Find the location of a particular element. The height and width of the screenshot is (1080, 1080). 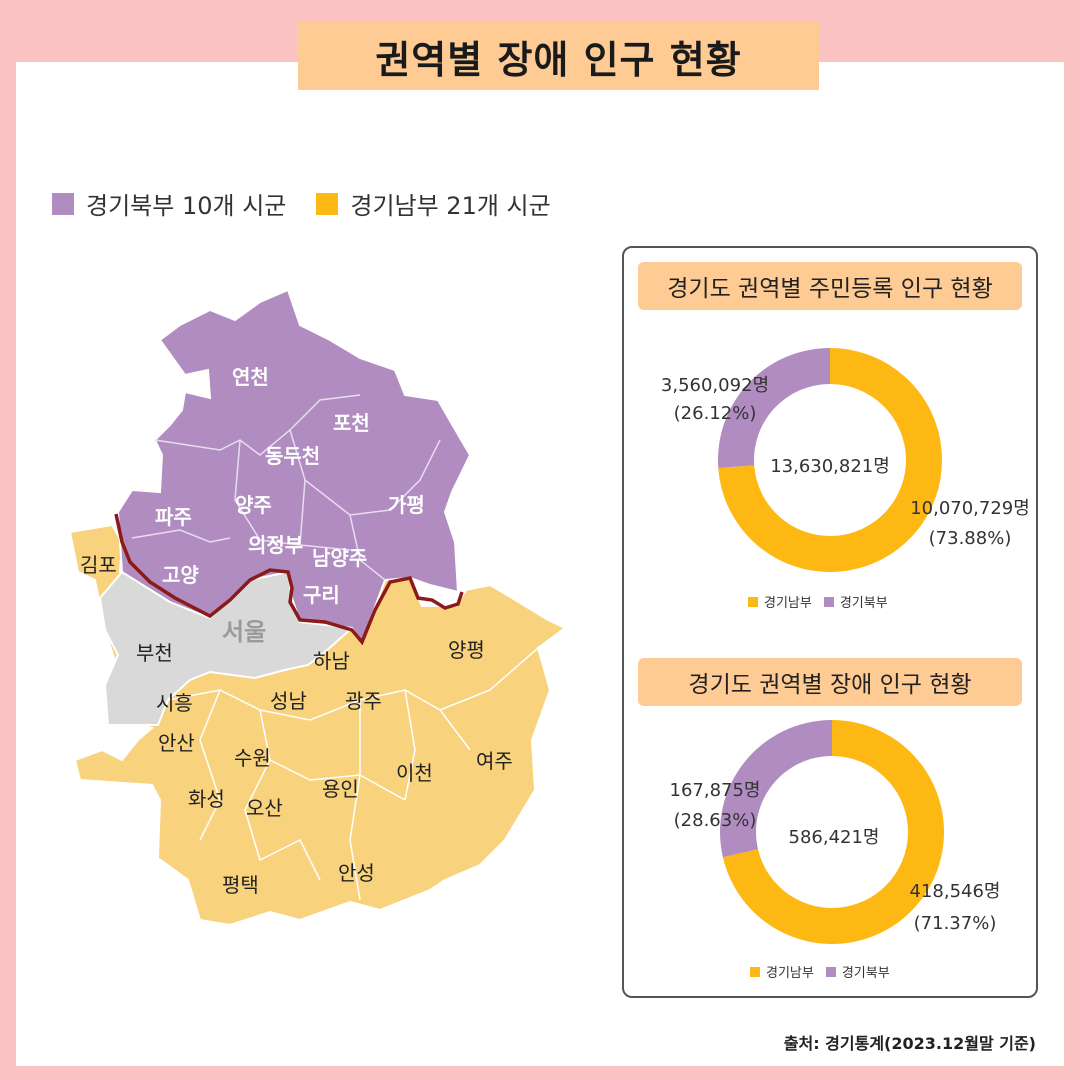

chart1-legend-south-swatch is located at coordinates (753, 601).